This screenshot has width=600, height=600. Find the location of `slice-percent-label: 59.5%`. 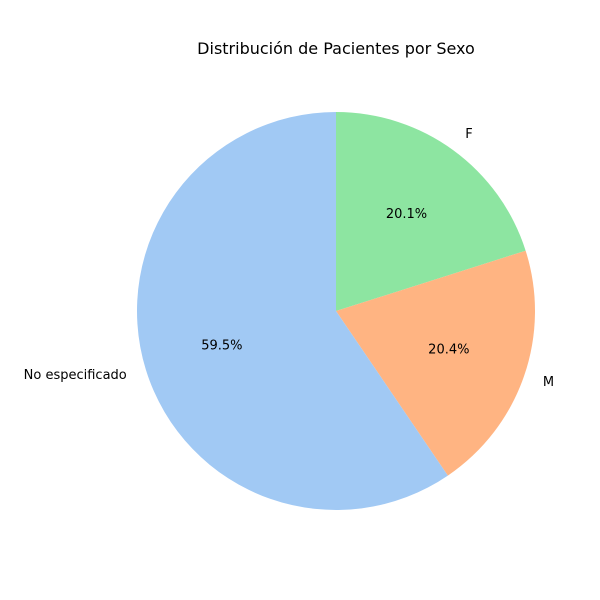

slice-percent-label: 59.5% is located at coordinates (221, 346).